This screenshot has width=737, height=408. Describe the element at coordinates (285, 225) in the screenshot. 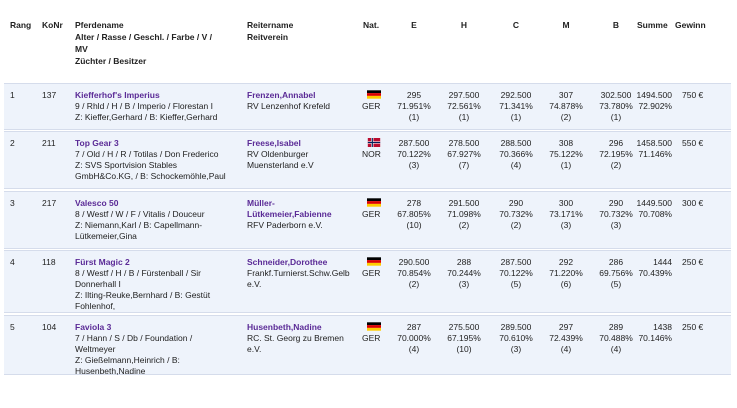

I see `club: RFV Paderborn e.V.` at that location.